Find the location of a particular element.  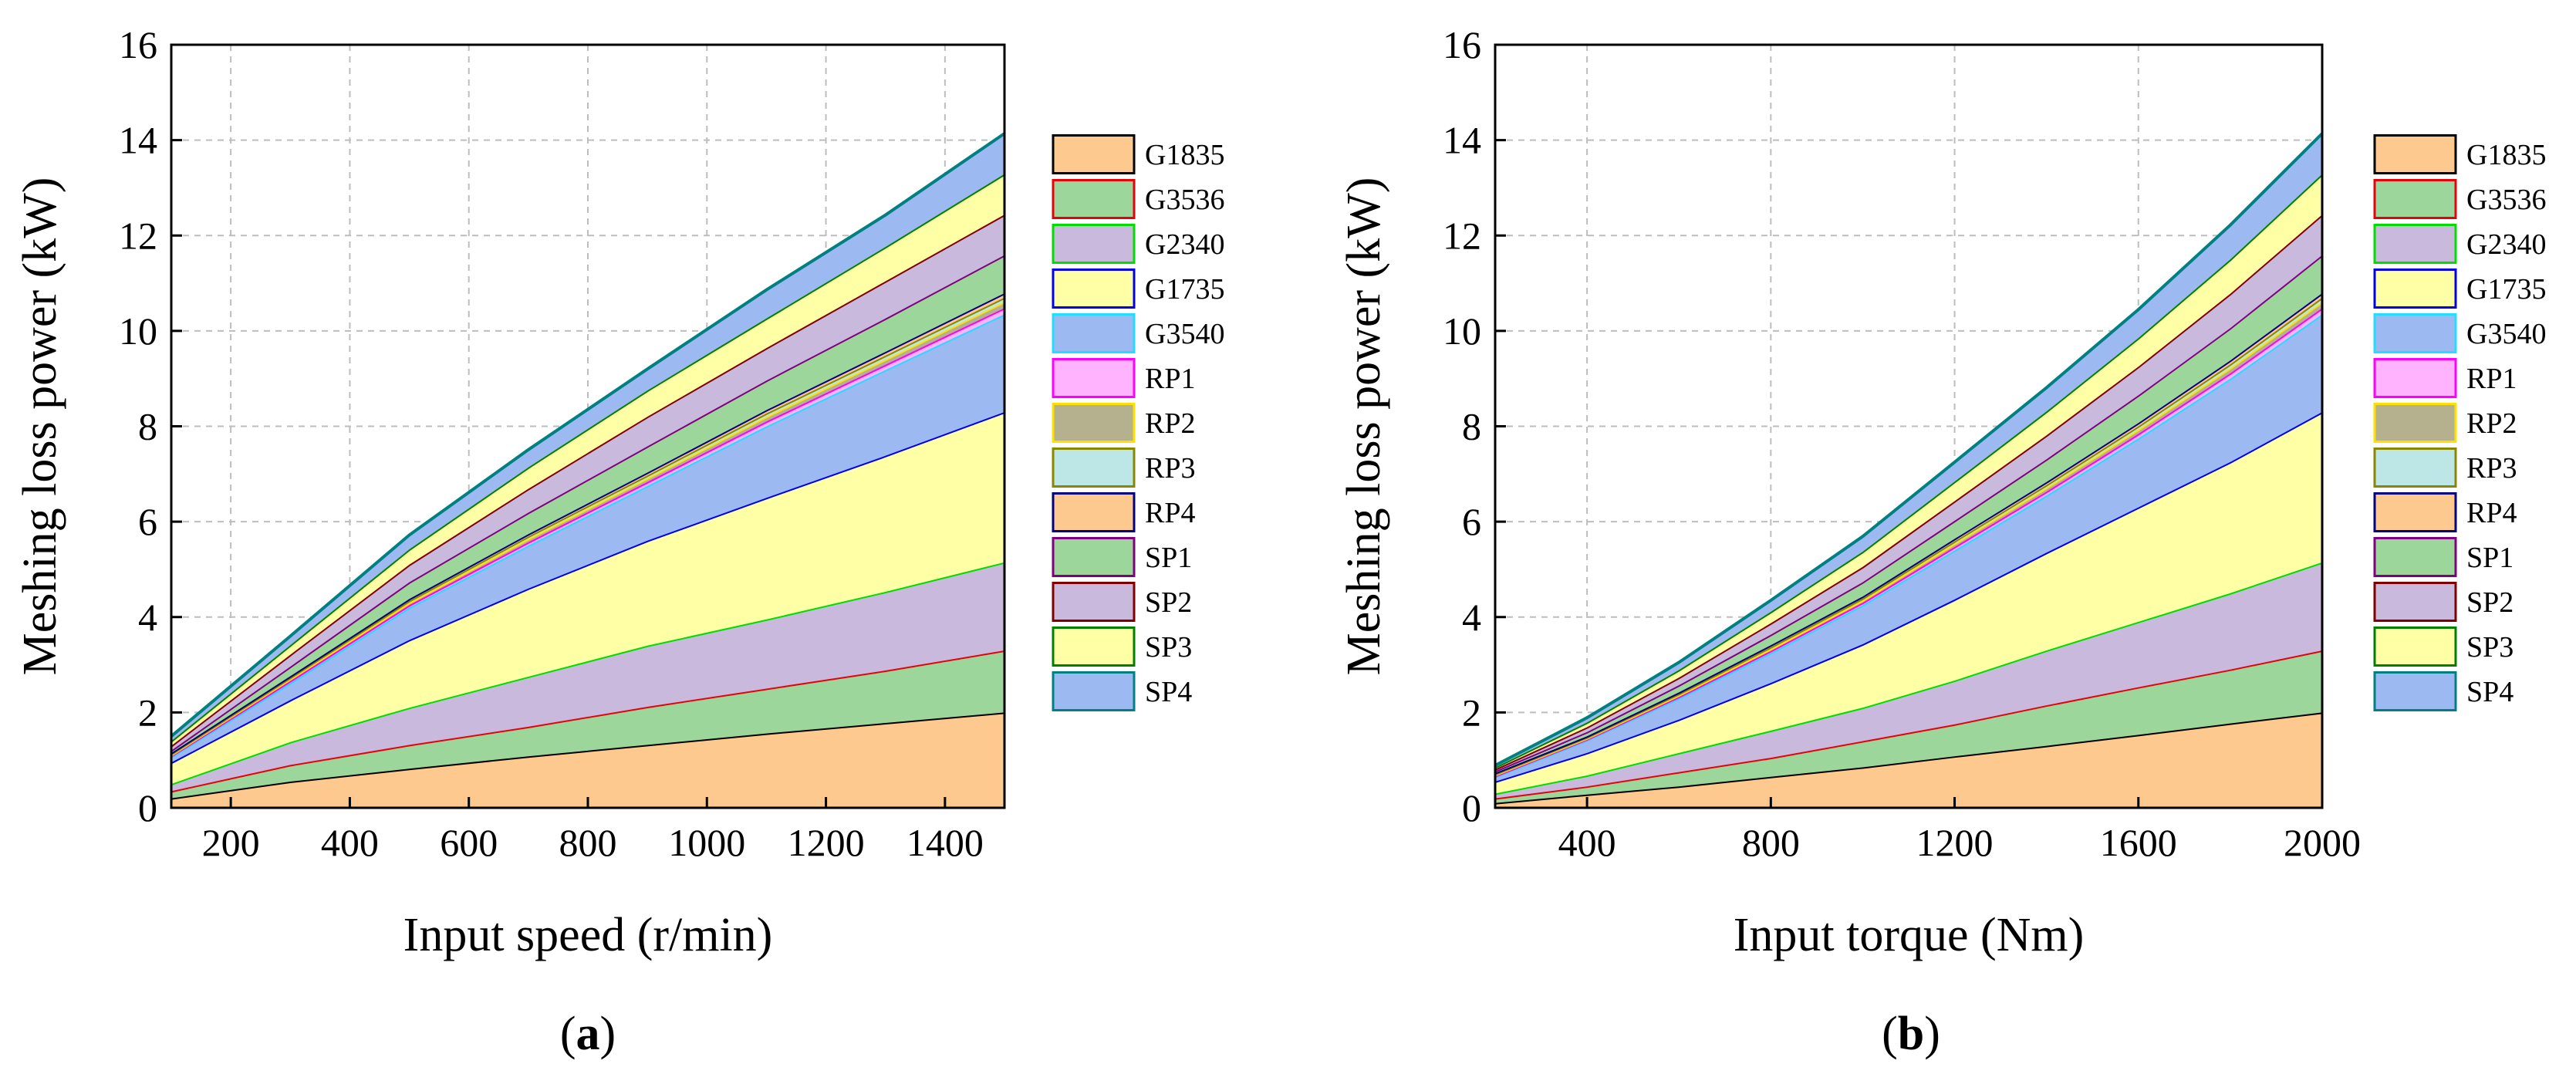

x-tick-label: 2000 is located at coordinates (2322, 842).